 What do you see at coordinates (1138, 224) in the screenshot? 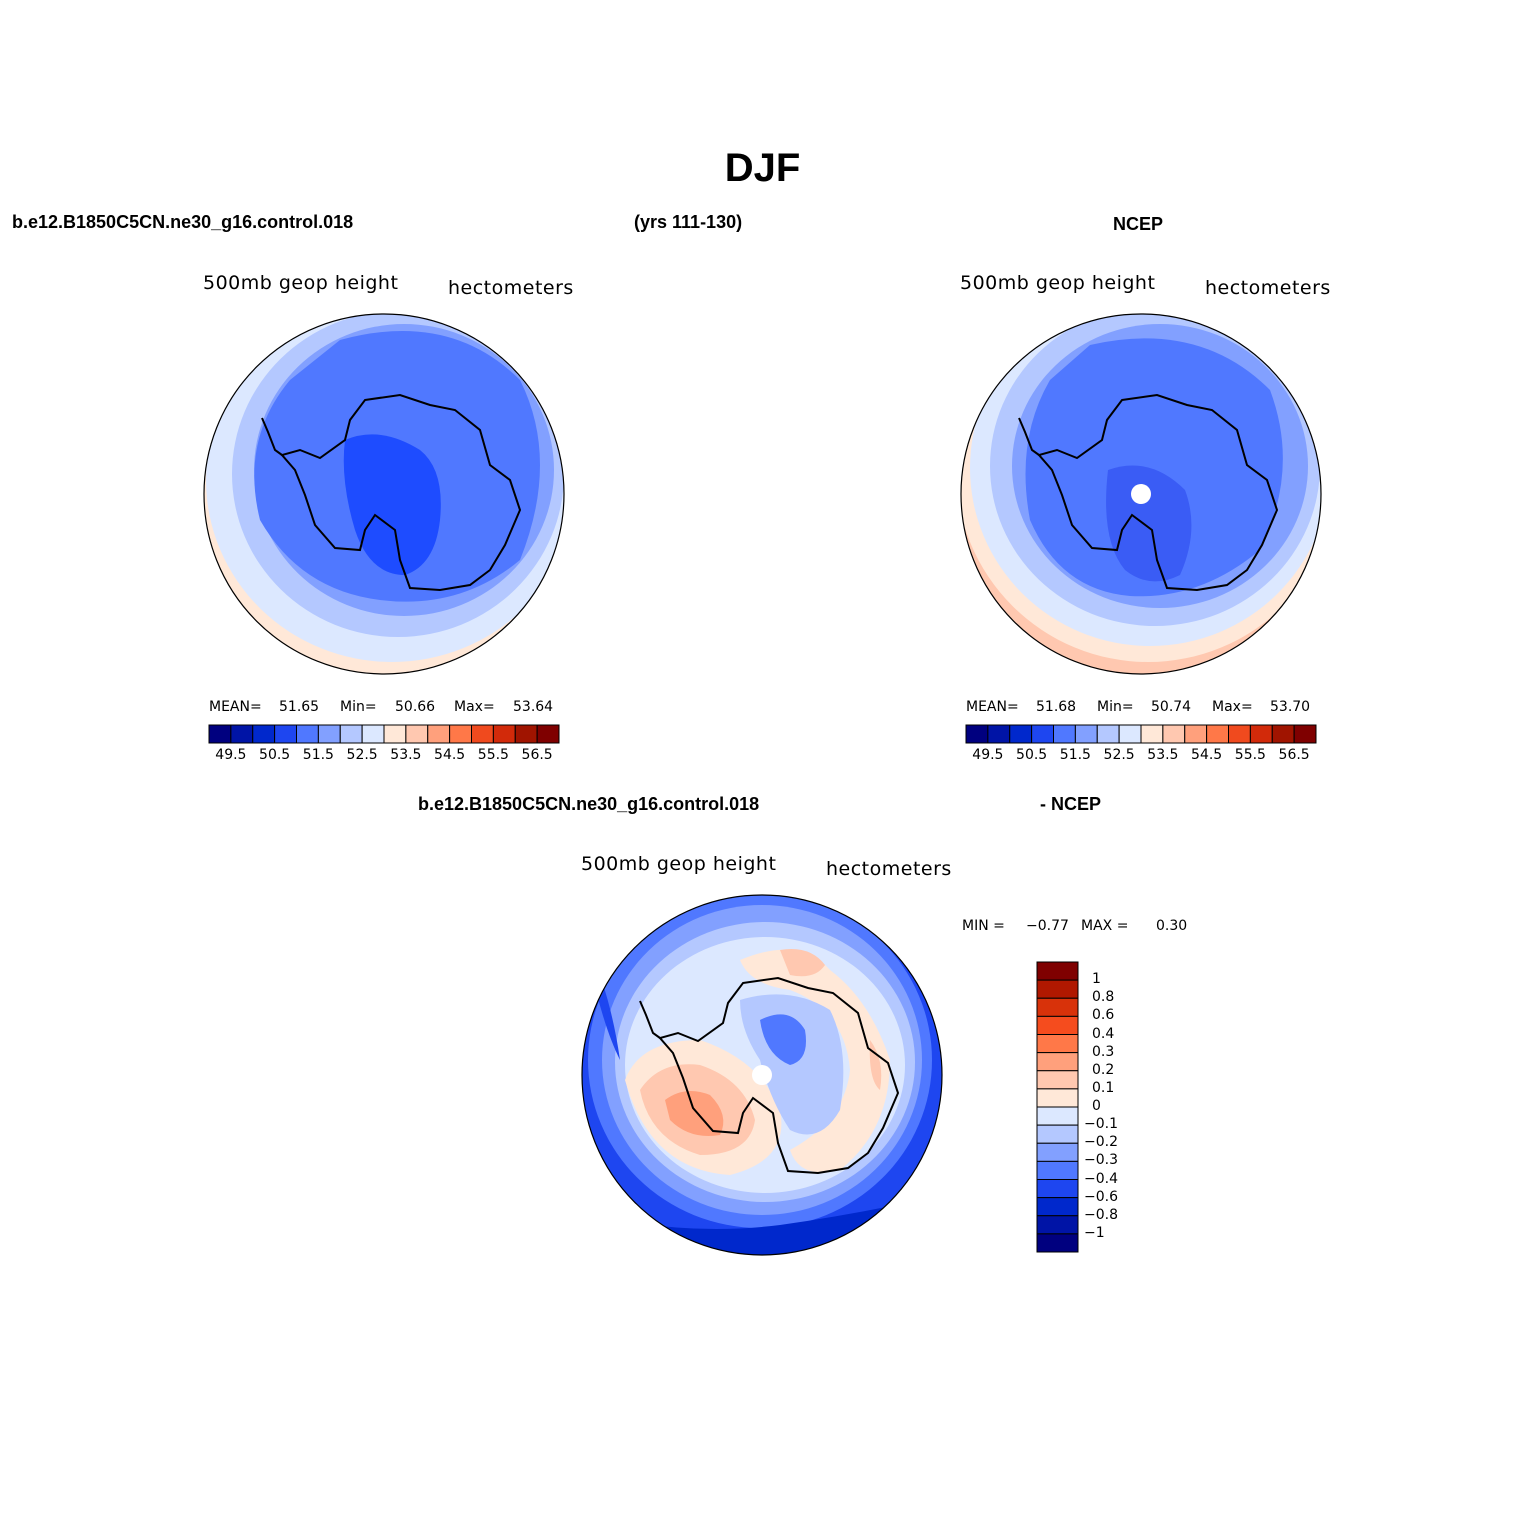
I see `obs-name-header: NCEP` at bounding box center [1138, 224].